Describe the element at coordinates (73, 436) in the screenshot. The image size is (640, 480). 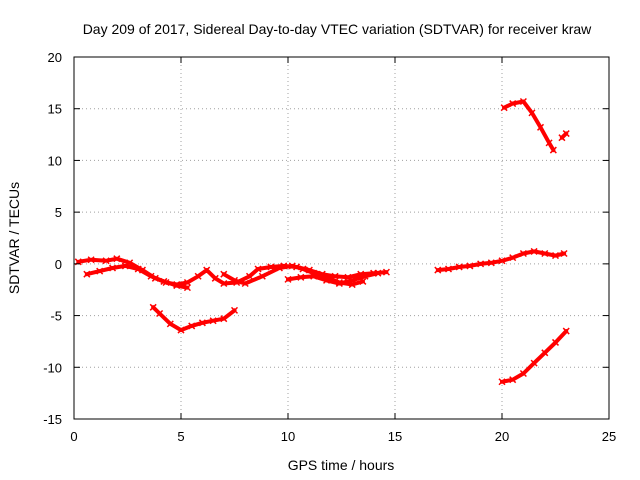
I see `x-tick-label: 0` at that location.